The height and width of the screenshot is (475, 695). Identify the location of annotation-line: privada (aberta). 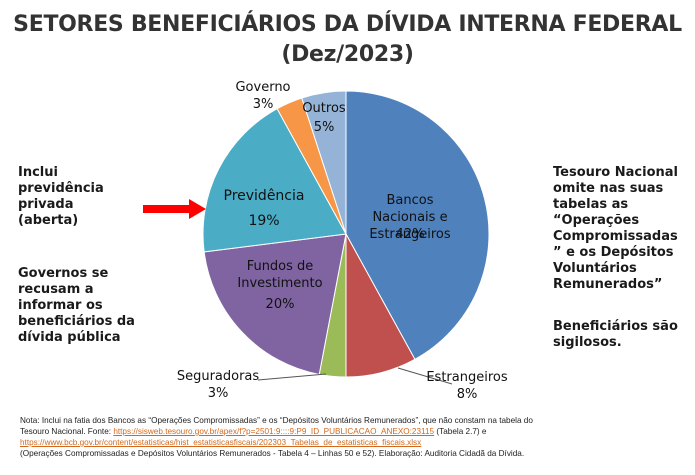
(48, 212).